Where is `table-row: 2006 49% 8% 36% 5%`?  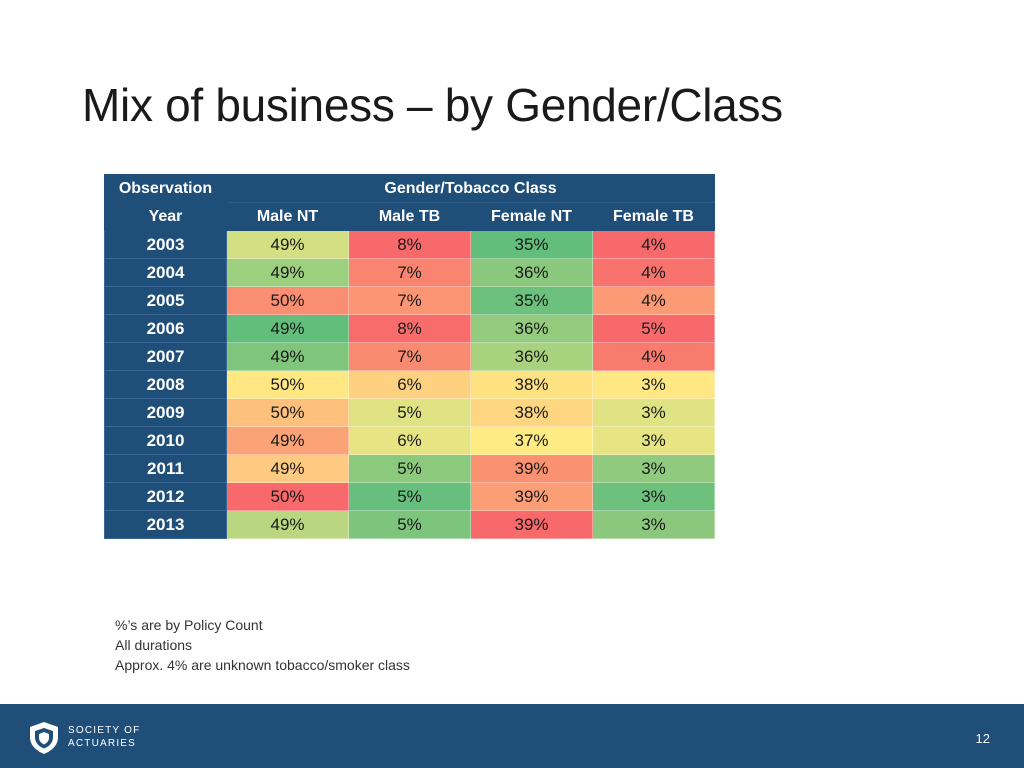 table-row: 2006 49% 8% 36% 5% is located at coordinates (409, 328).